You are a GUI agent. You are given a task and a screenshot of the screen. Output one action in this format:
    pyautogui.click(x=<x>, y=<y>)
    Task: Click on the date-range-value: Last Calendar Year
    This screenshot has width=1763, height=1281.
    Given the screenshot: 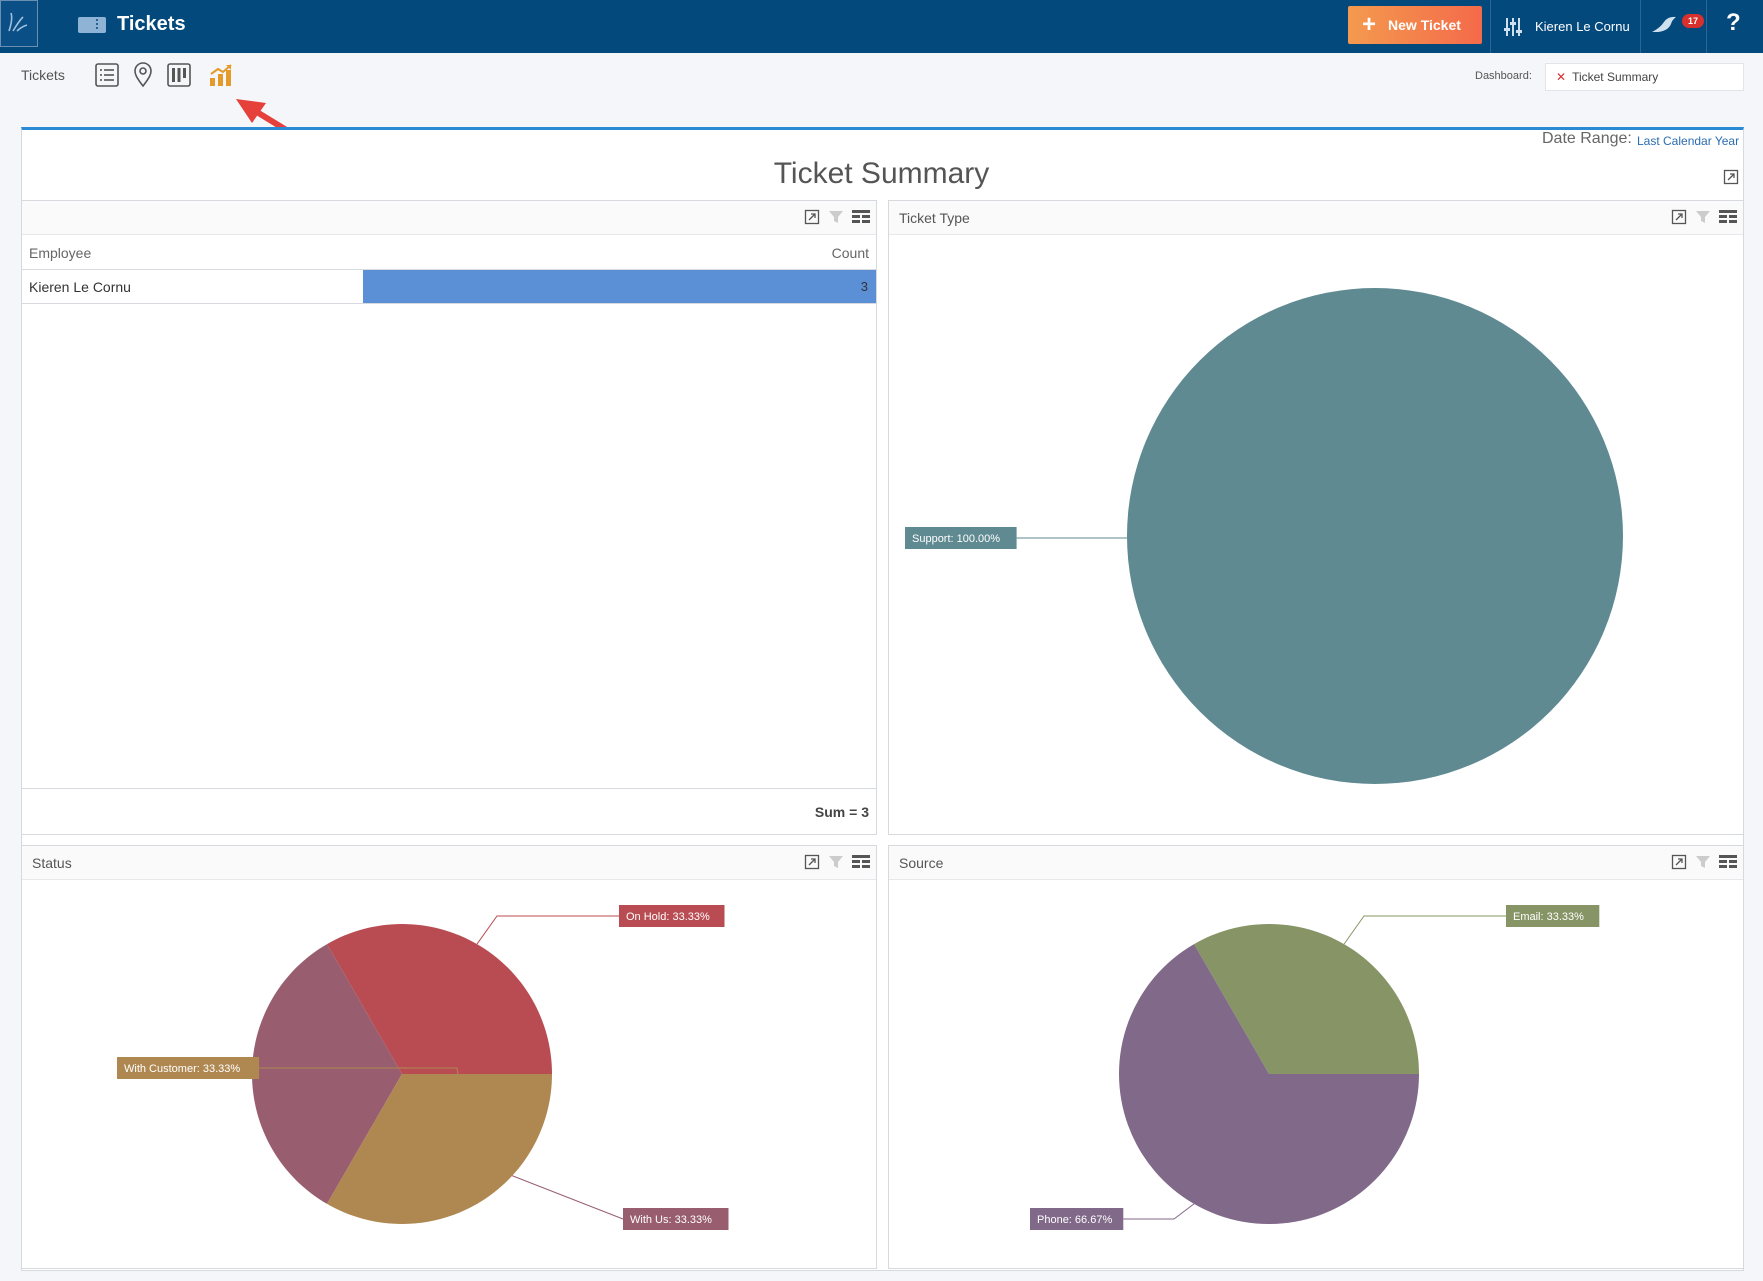 What is the action you would take?
    pyautogui.click(x=1688, y=141)
    